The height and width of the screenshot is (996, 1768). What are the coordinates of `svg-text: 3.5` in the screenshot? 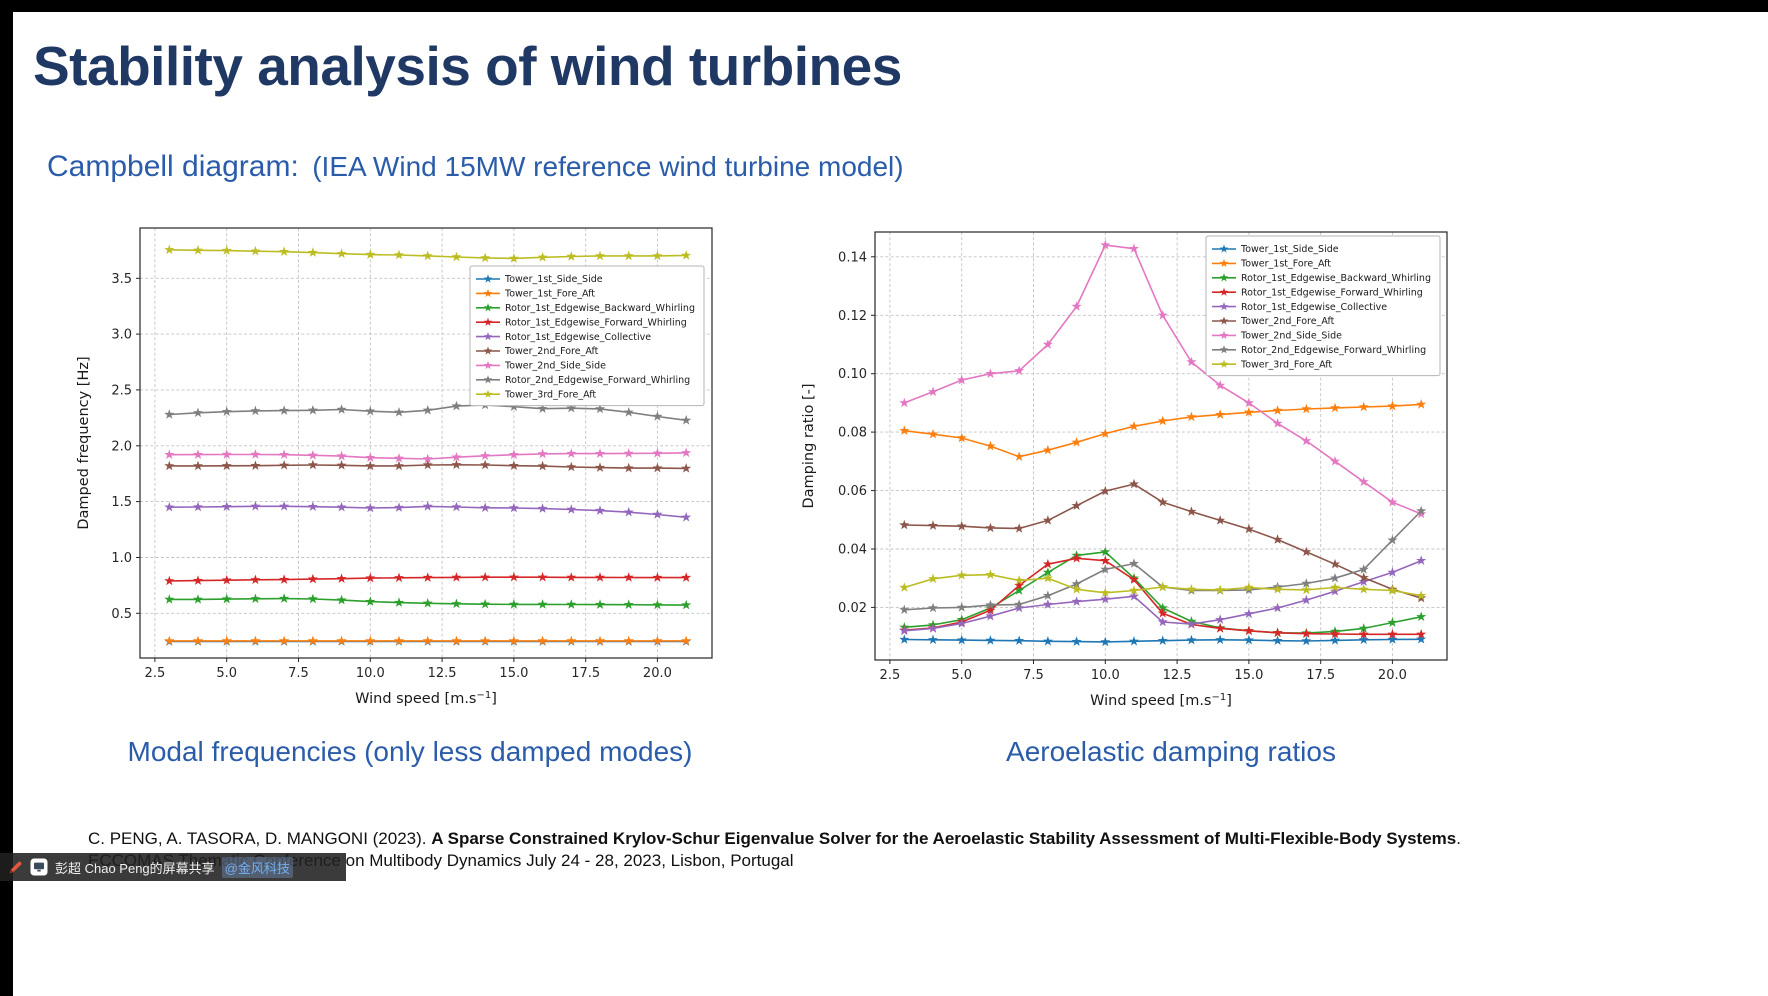 It's located at (121, 279).